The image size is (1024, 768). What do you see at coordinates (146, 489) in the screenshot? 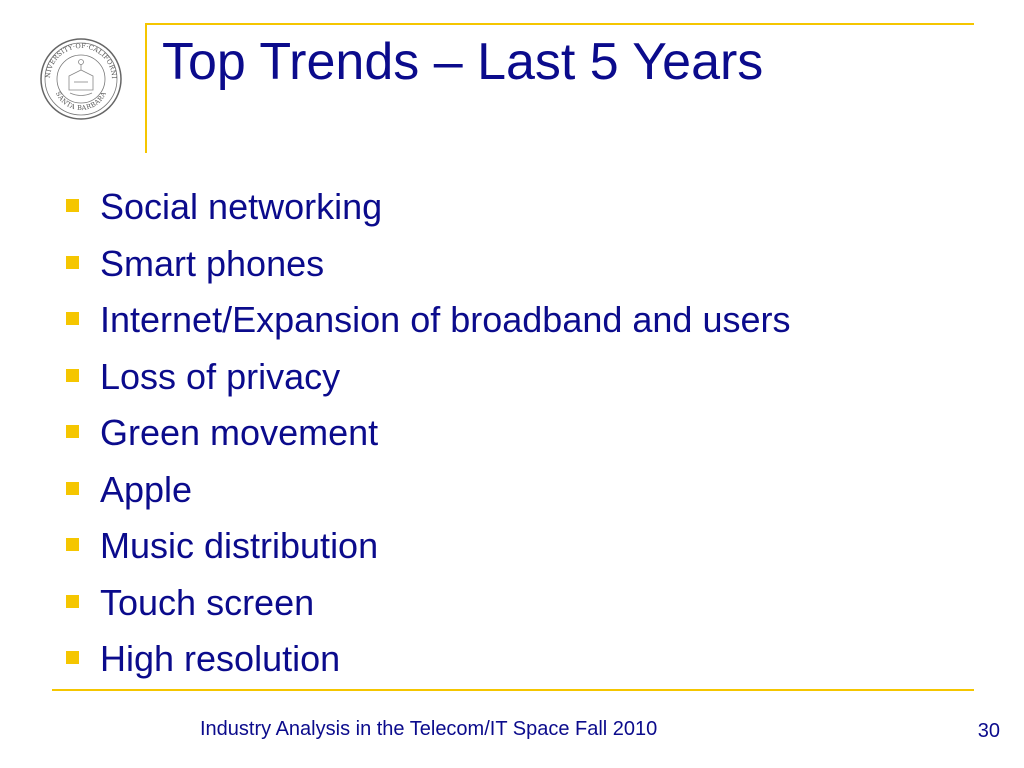
I see `bullet-text: Apple` at bounding box center [146, 489].